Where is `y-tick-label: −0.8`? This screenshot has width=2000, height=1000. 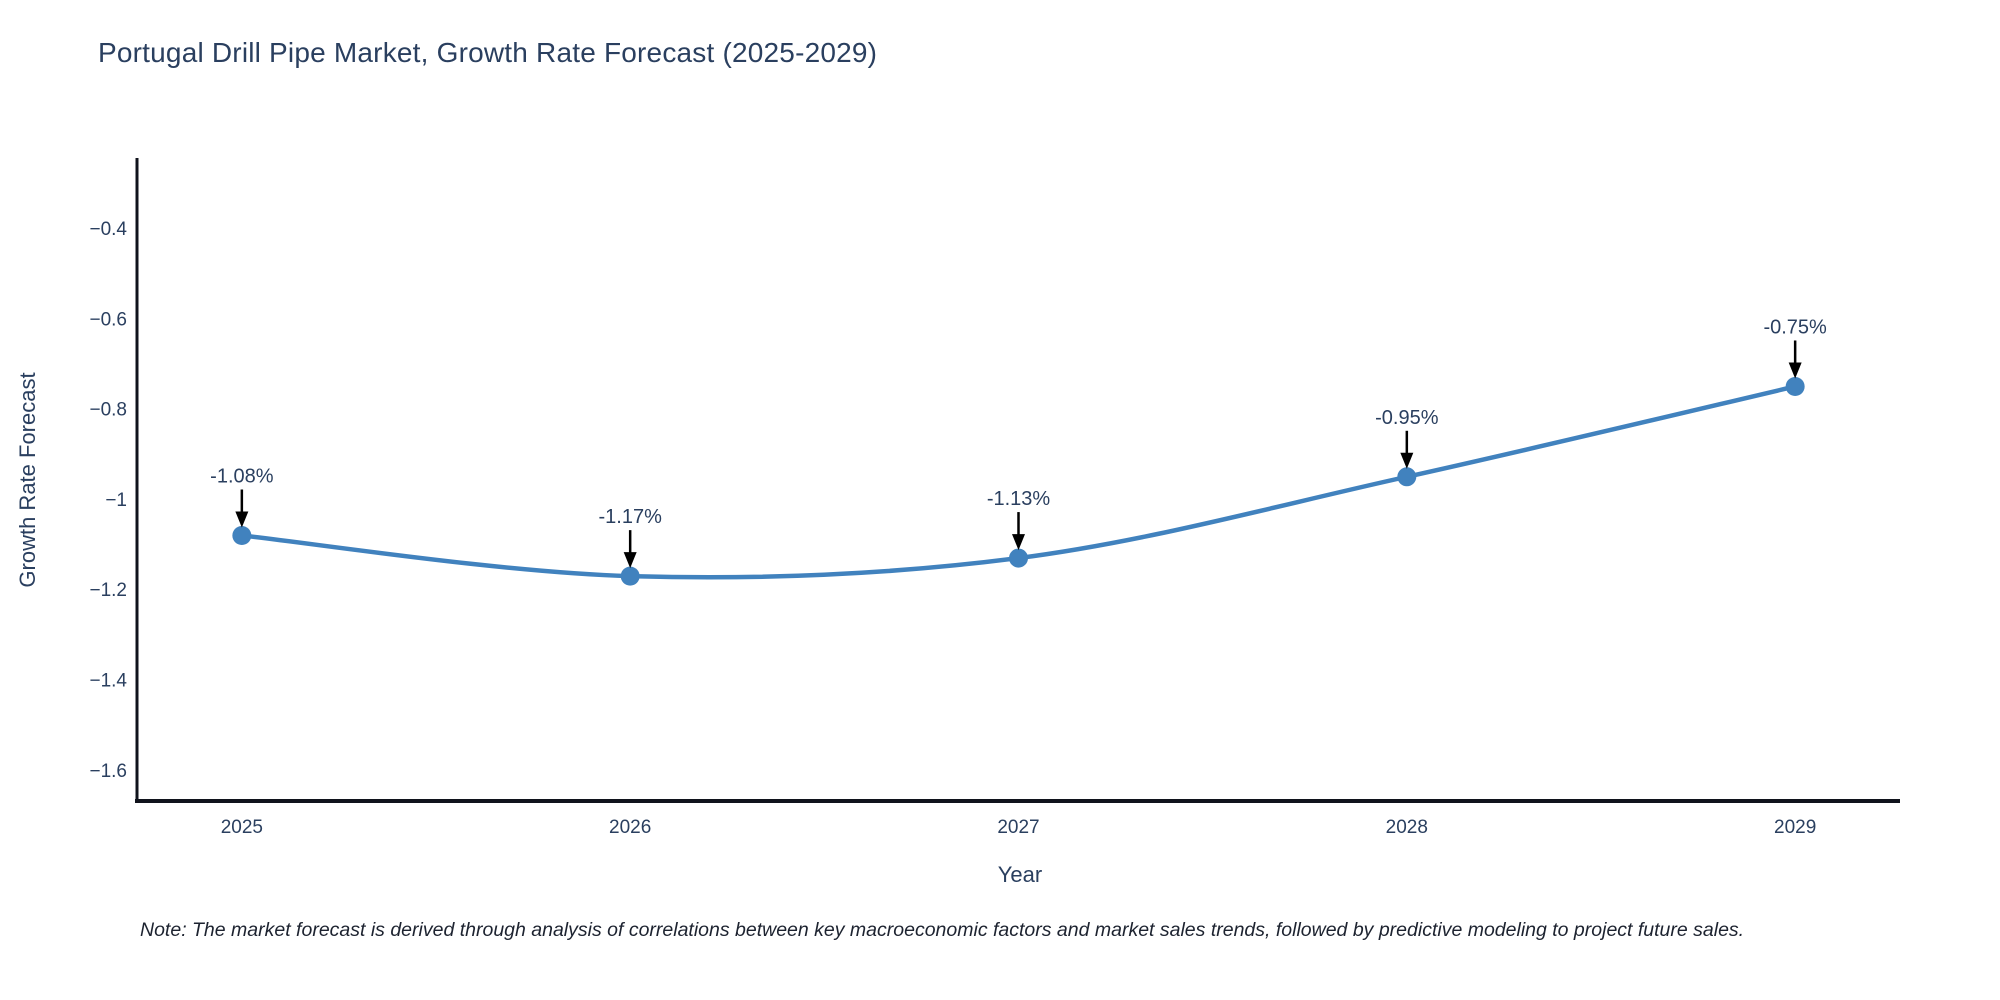
y-tick-label: −0.8 is located at coordinates (108, 410).